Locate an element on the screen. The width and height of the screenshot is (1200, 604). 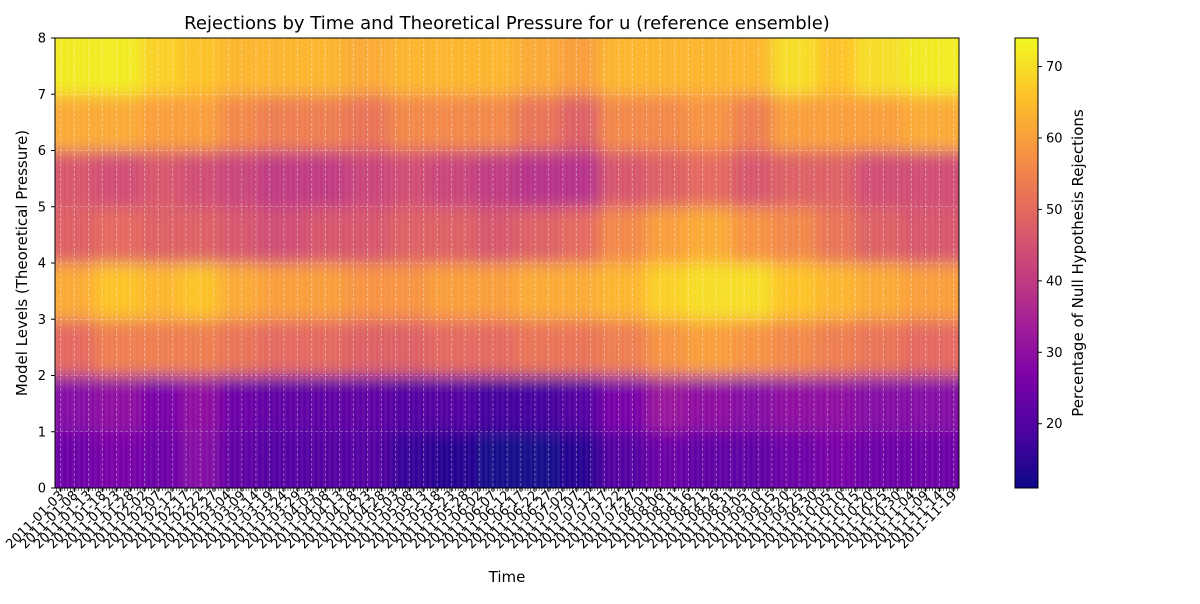
y-tick-label: 7 is located at coordinates (42, 95).